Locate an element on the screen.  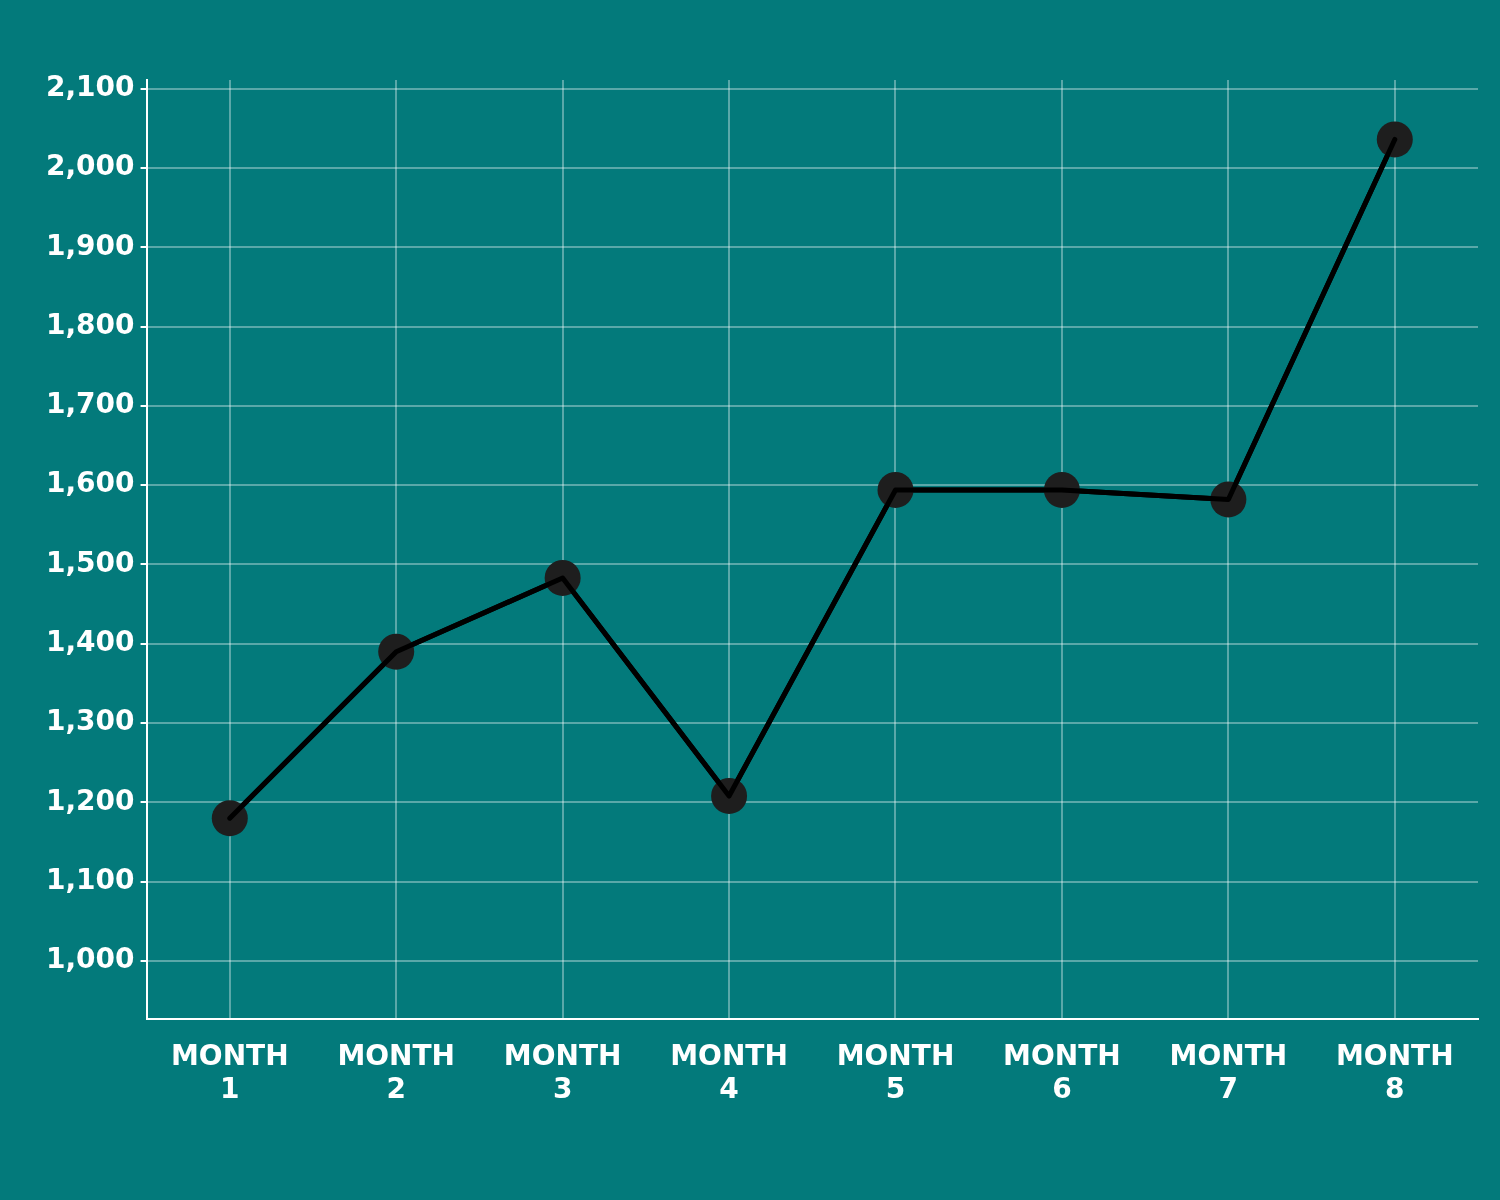
y-tick-label: 2,000 is located at coordinates (90, 166).